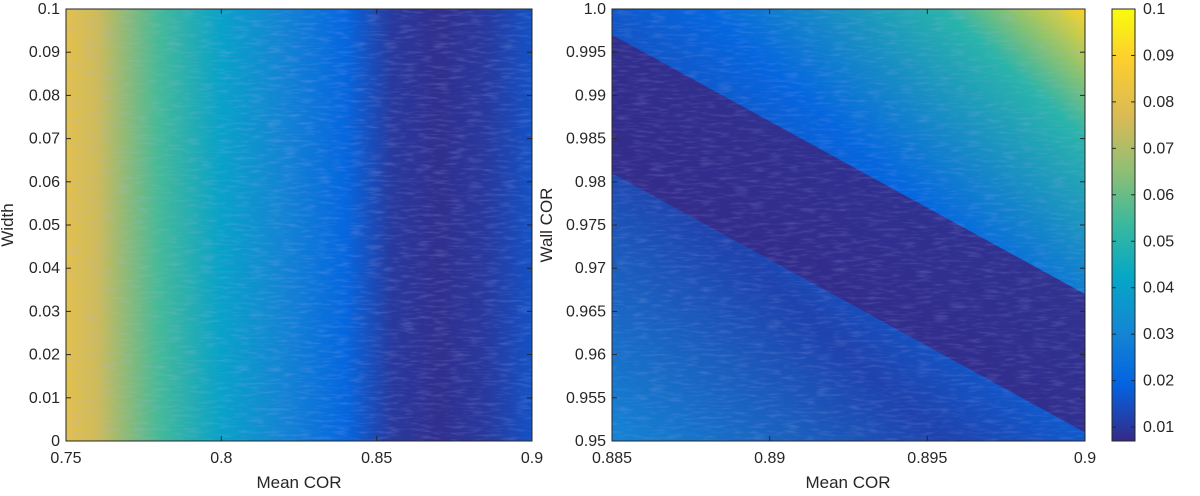  What do you see at coordinates (1085, 458) in the screenshot?
I see `right-x-tick-label: 0.9` at bounding box center [1085, 458].